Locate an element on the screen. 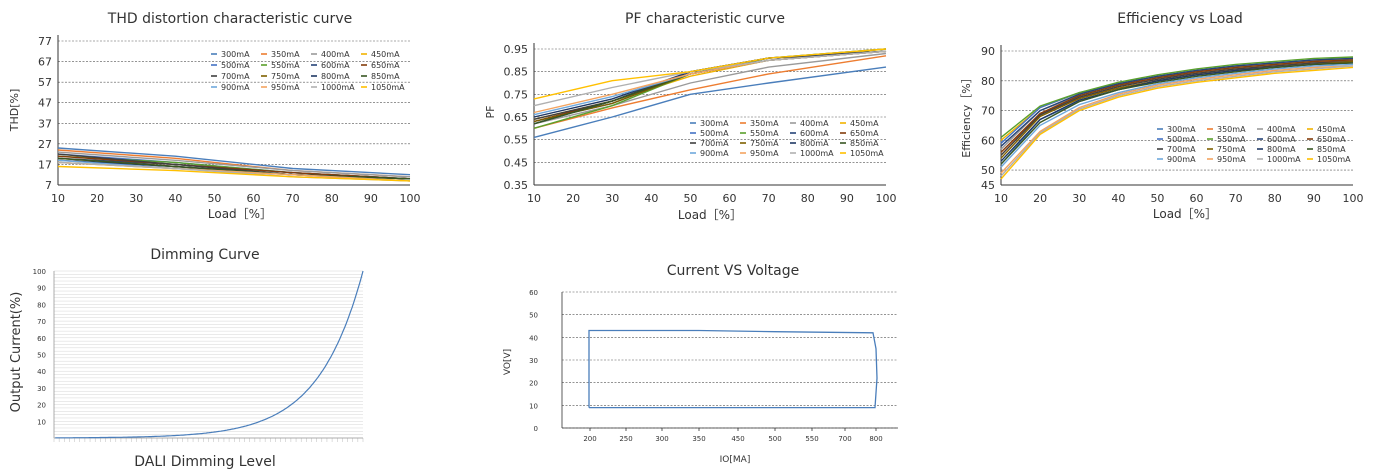 The width and height of the screenshot is (1376, 471). thd-x-tick: 10 is located at coordinates (58, 198).